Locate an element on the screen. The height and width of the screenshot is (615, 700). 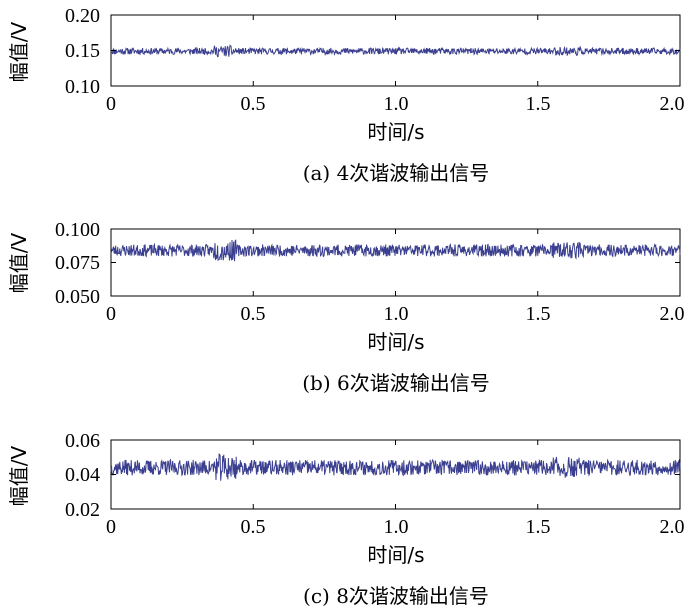
panel-b-xtick-0: 0 is located at coordinates (111, 314).